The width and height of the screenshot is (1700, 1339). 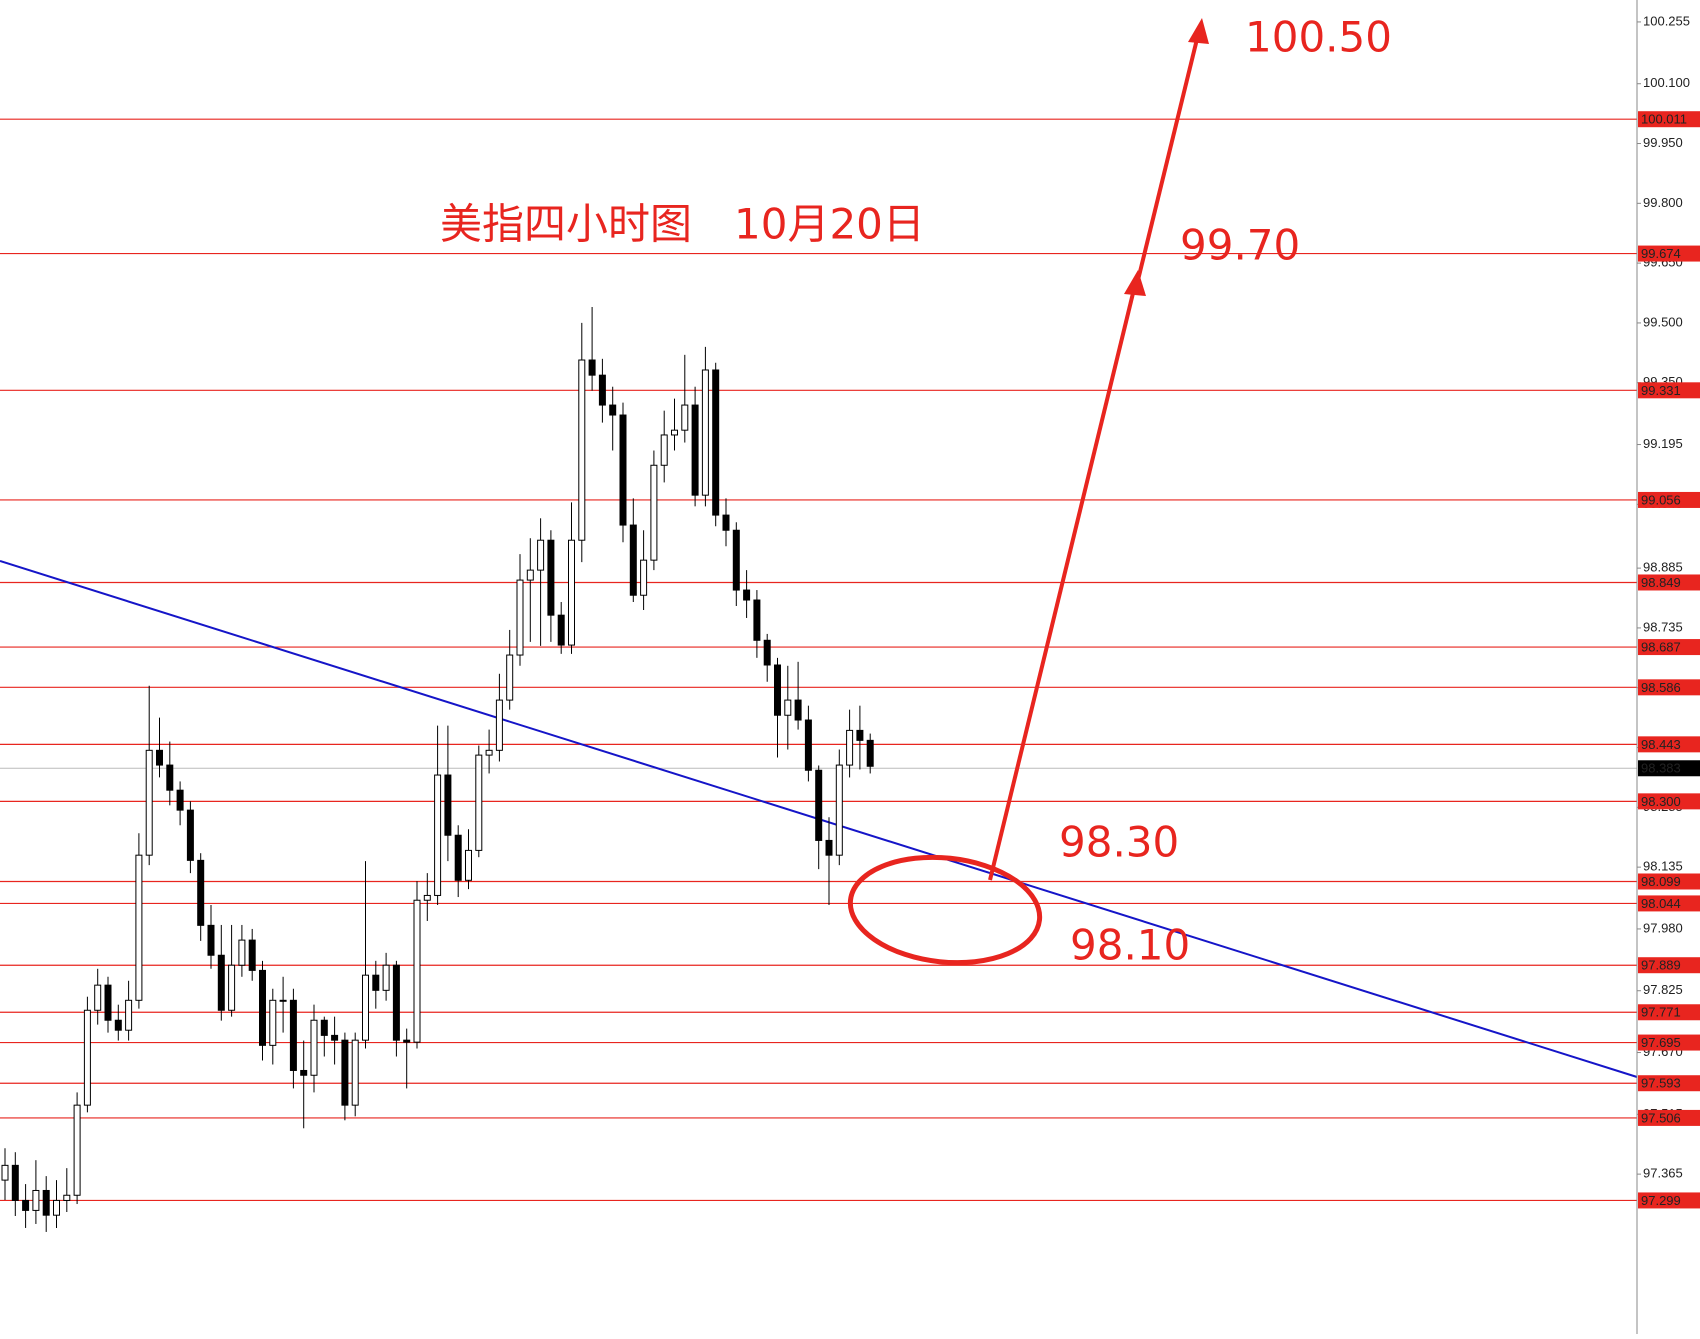 I want to click on arrow-head, so click(x=1198, y=31).